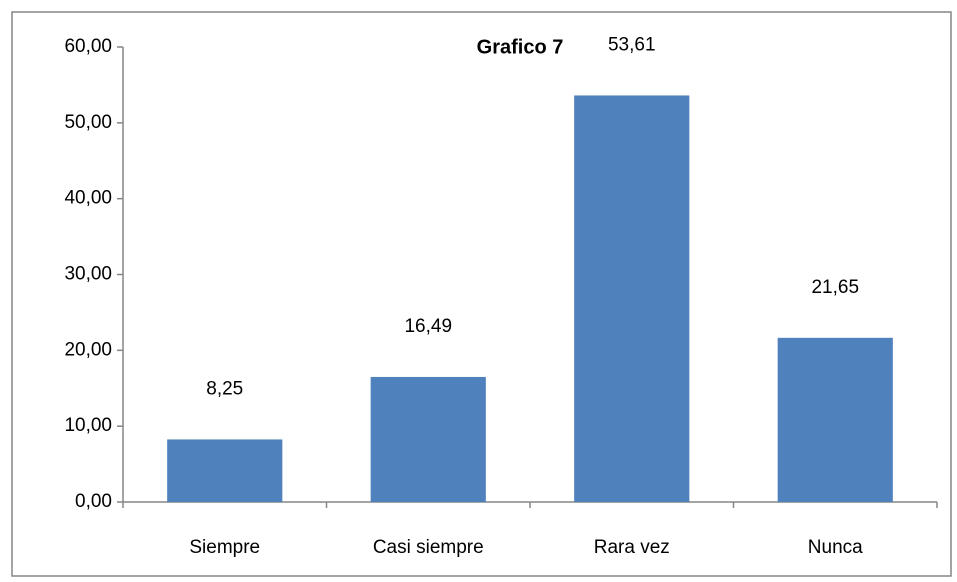 The image size is (957, 582). What do you see at coordinates (88, 122) in the screenshot?
I see `y-tick-label: 50,00` at bounding box center [88, 122].